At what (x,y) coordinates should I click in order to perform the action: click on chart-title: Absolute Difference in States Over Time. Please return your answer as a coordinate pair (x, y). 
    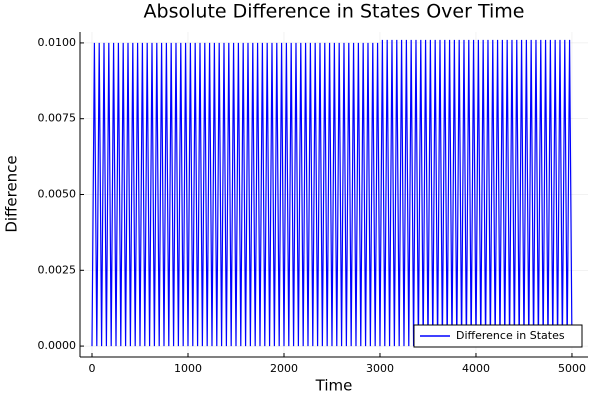
    Looking at the image, I should click on (334, 12).